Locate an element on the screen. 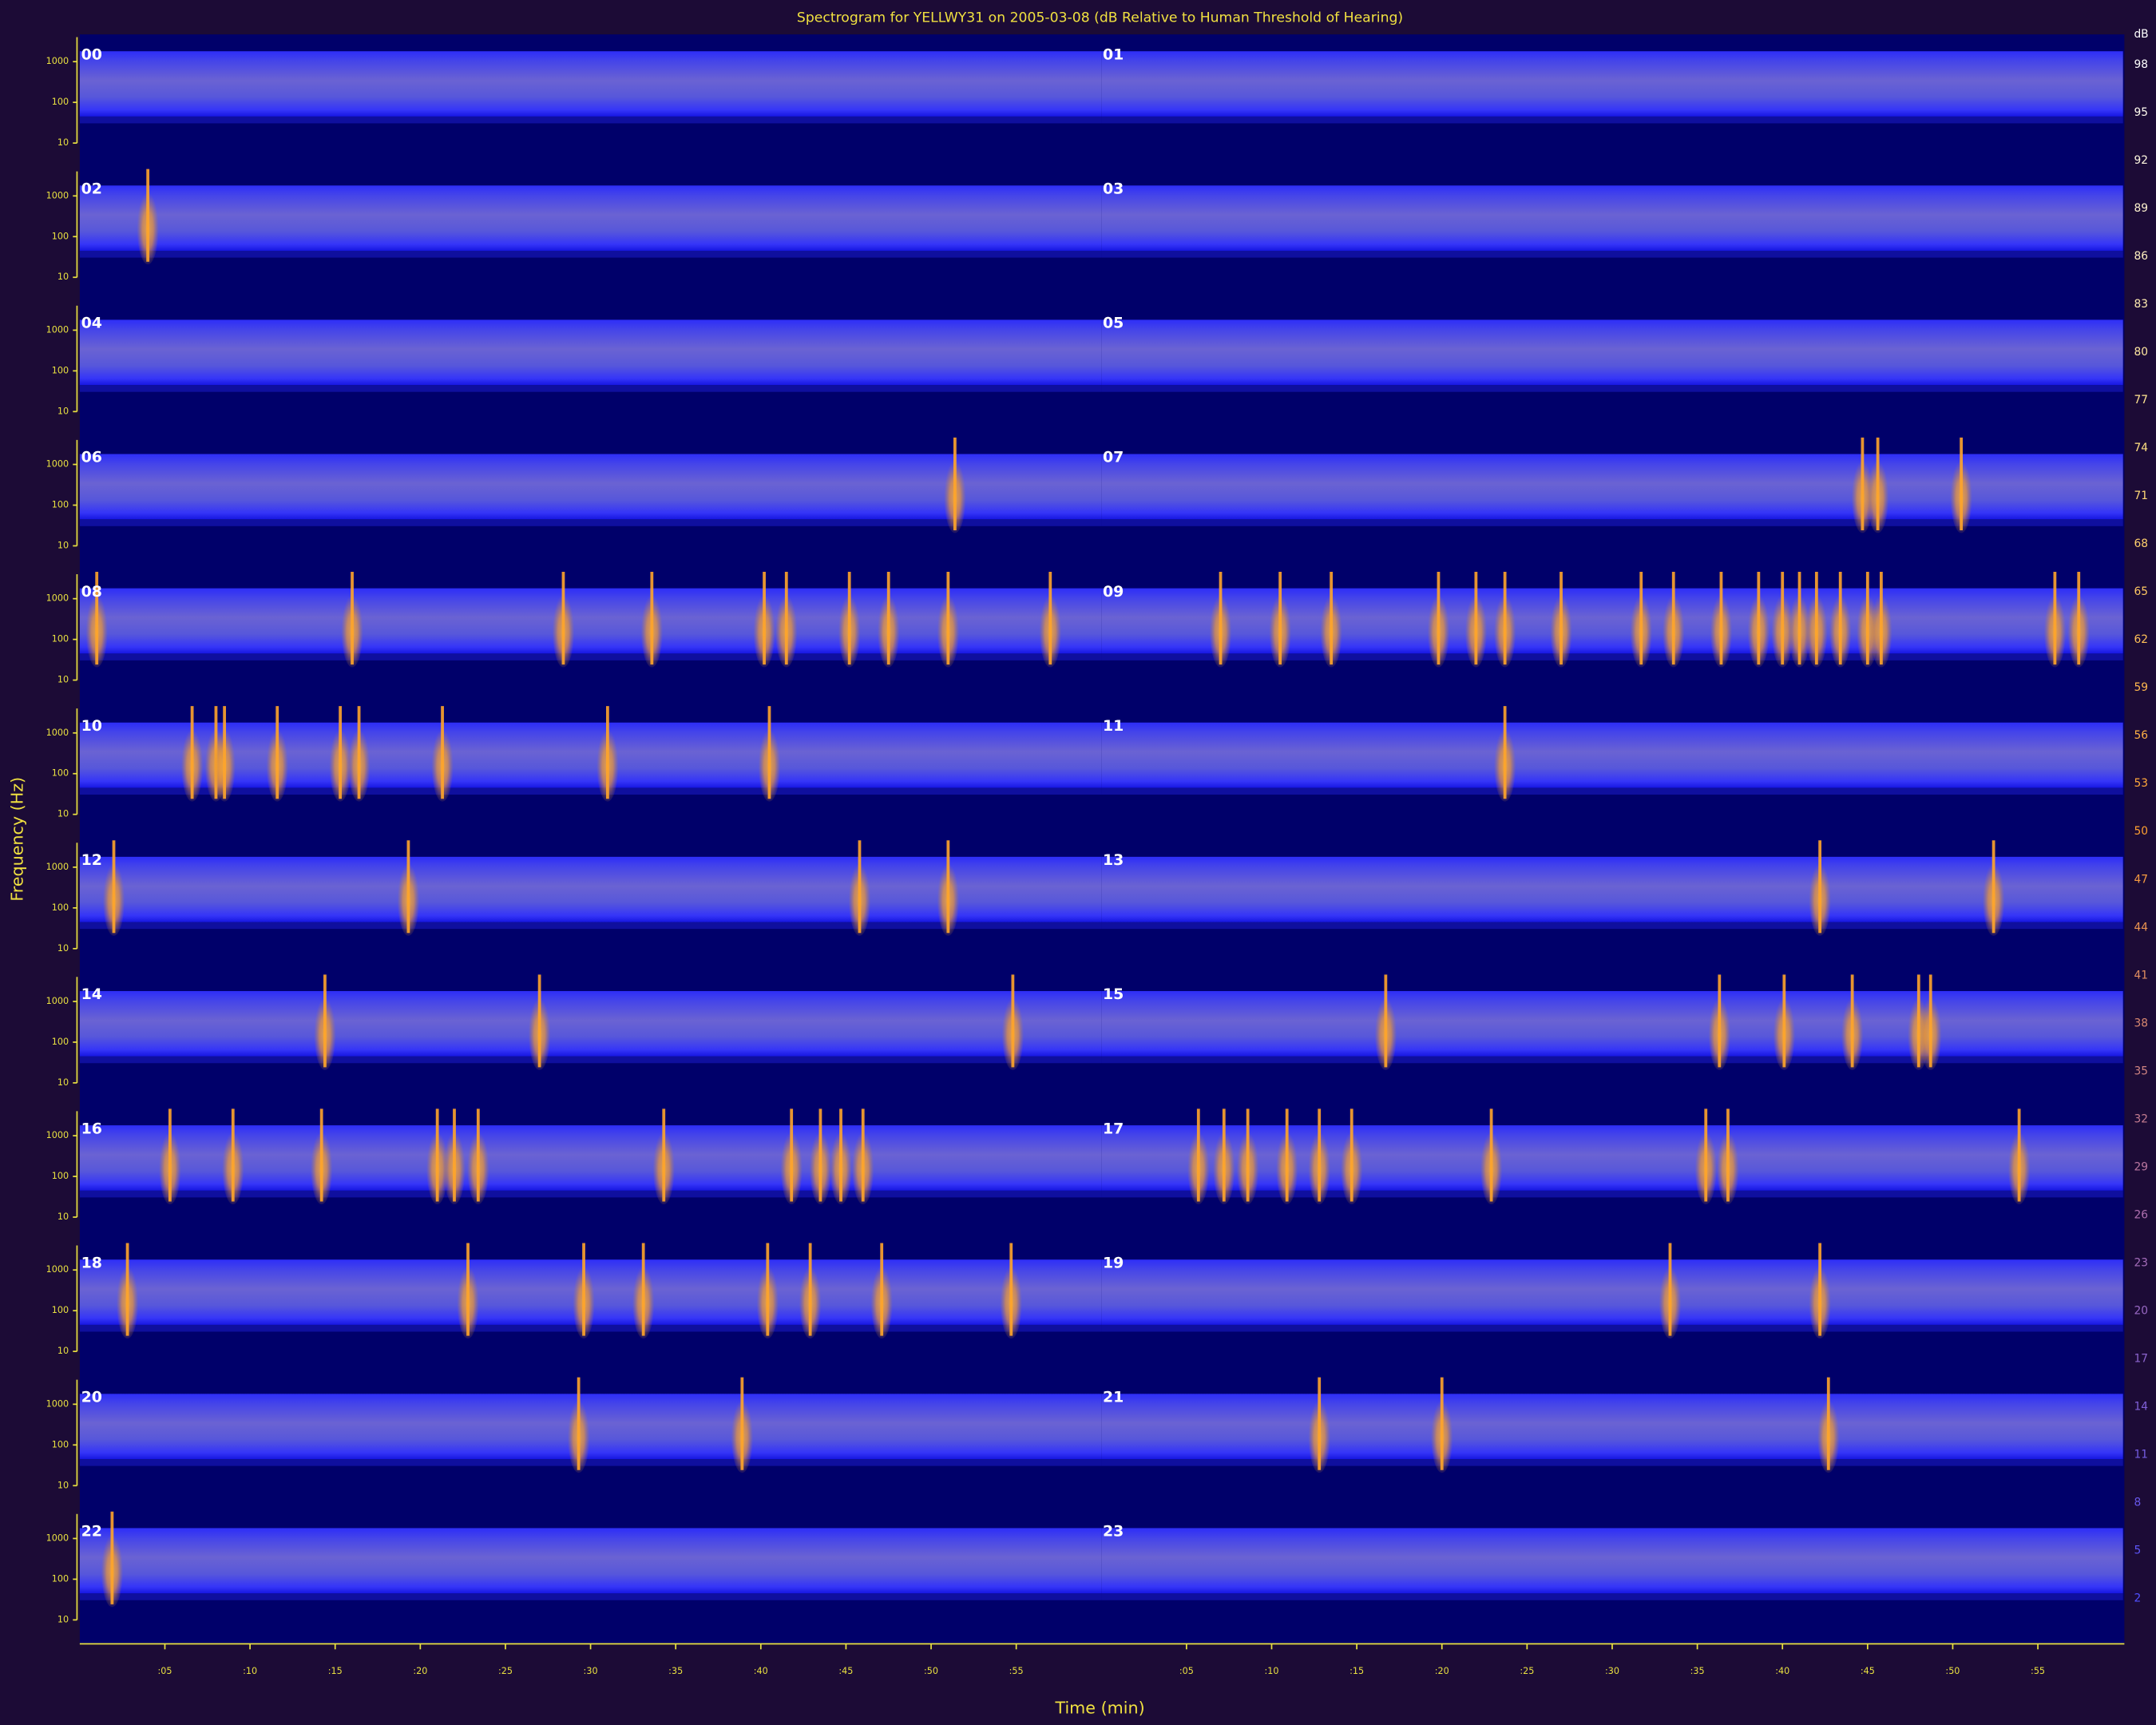 The image size is (2156, 1725). colorbar-tick-label: 32 is located at coordinates (2141, 1119).